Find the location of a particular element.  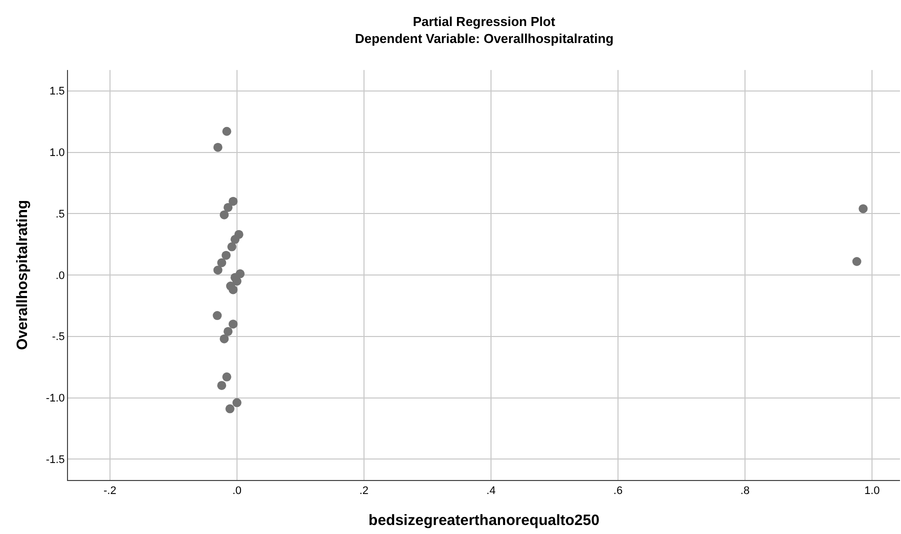

chart-title: Partial Regression Plot is located at coordinates (484, 21).